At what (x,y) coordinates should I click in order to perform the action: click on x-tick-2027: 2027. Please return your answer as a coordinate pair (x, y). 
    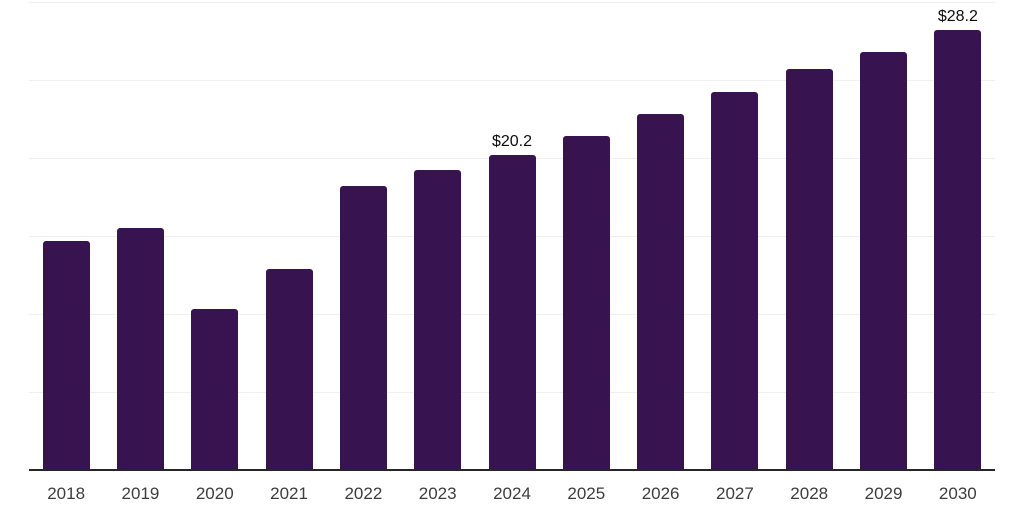
    Looking at the image, I should click on (735, 493).